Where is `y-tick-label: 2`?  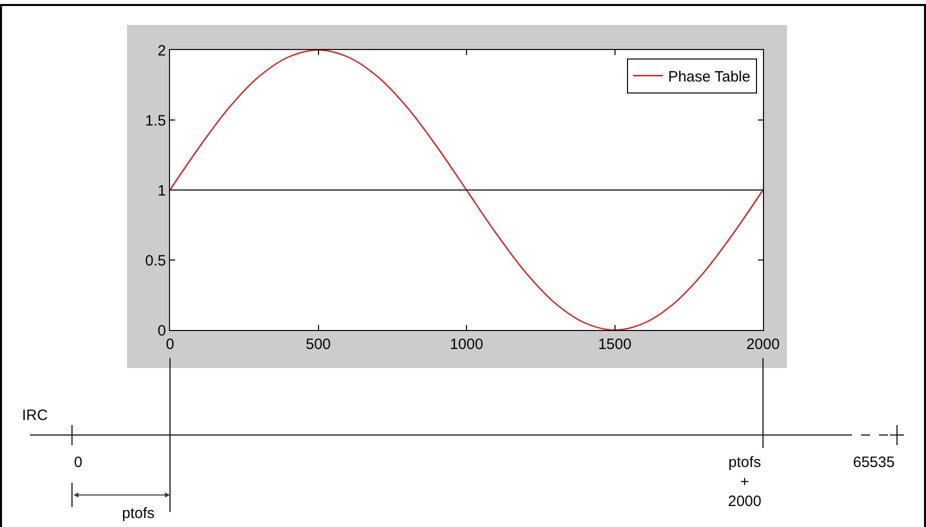 y-tick-label: 2 is located at coordinates (162, 51).